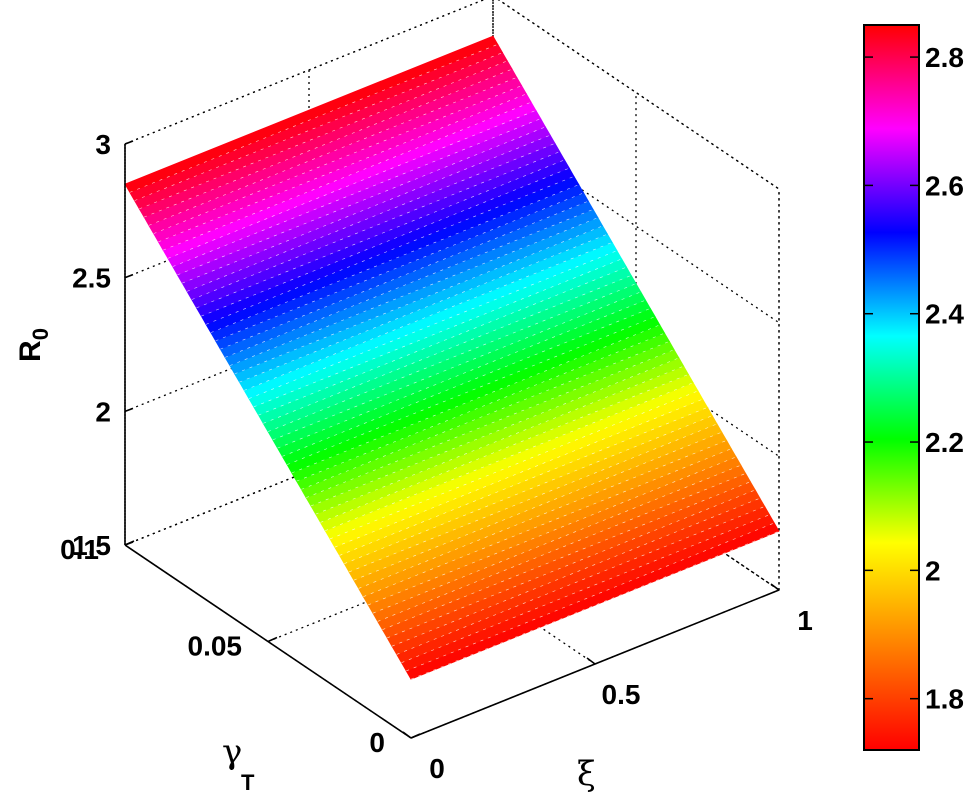 The width and height of the screenshot is (975, 800). Describe the element at coordinates (944, 185) in the screenshot. I see `colorbar-tick-label: 2.6` at that location.